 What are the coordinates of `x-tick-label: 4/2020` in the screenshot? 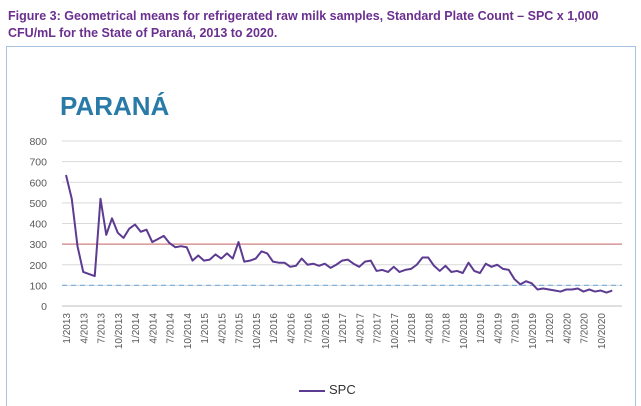 It's located at (567, 328).